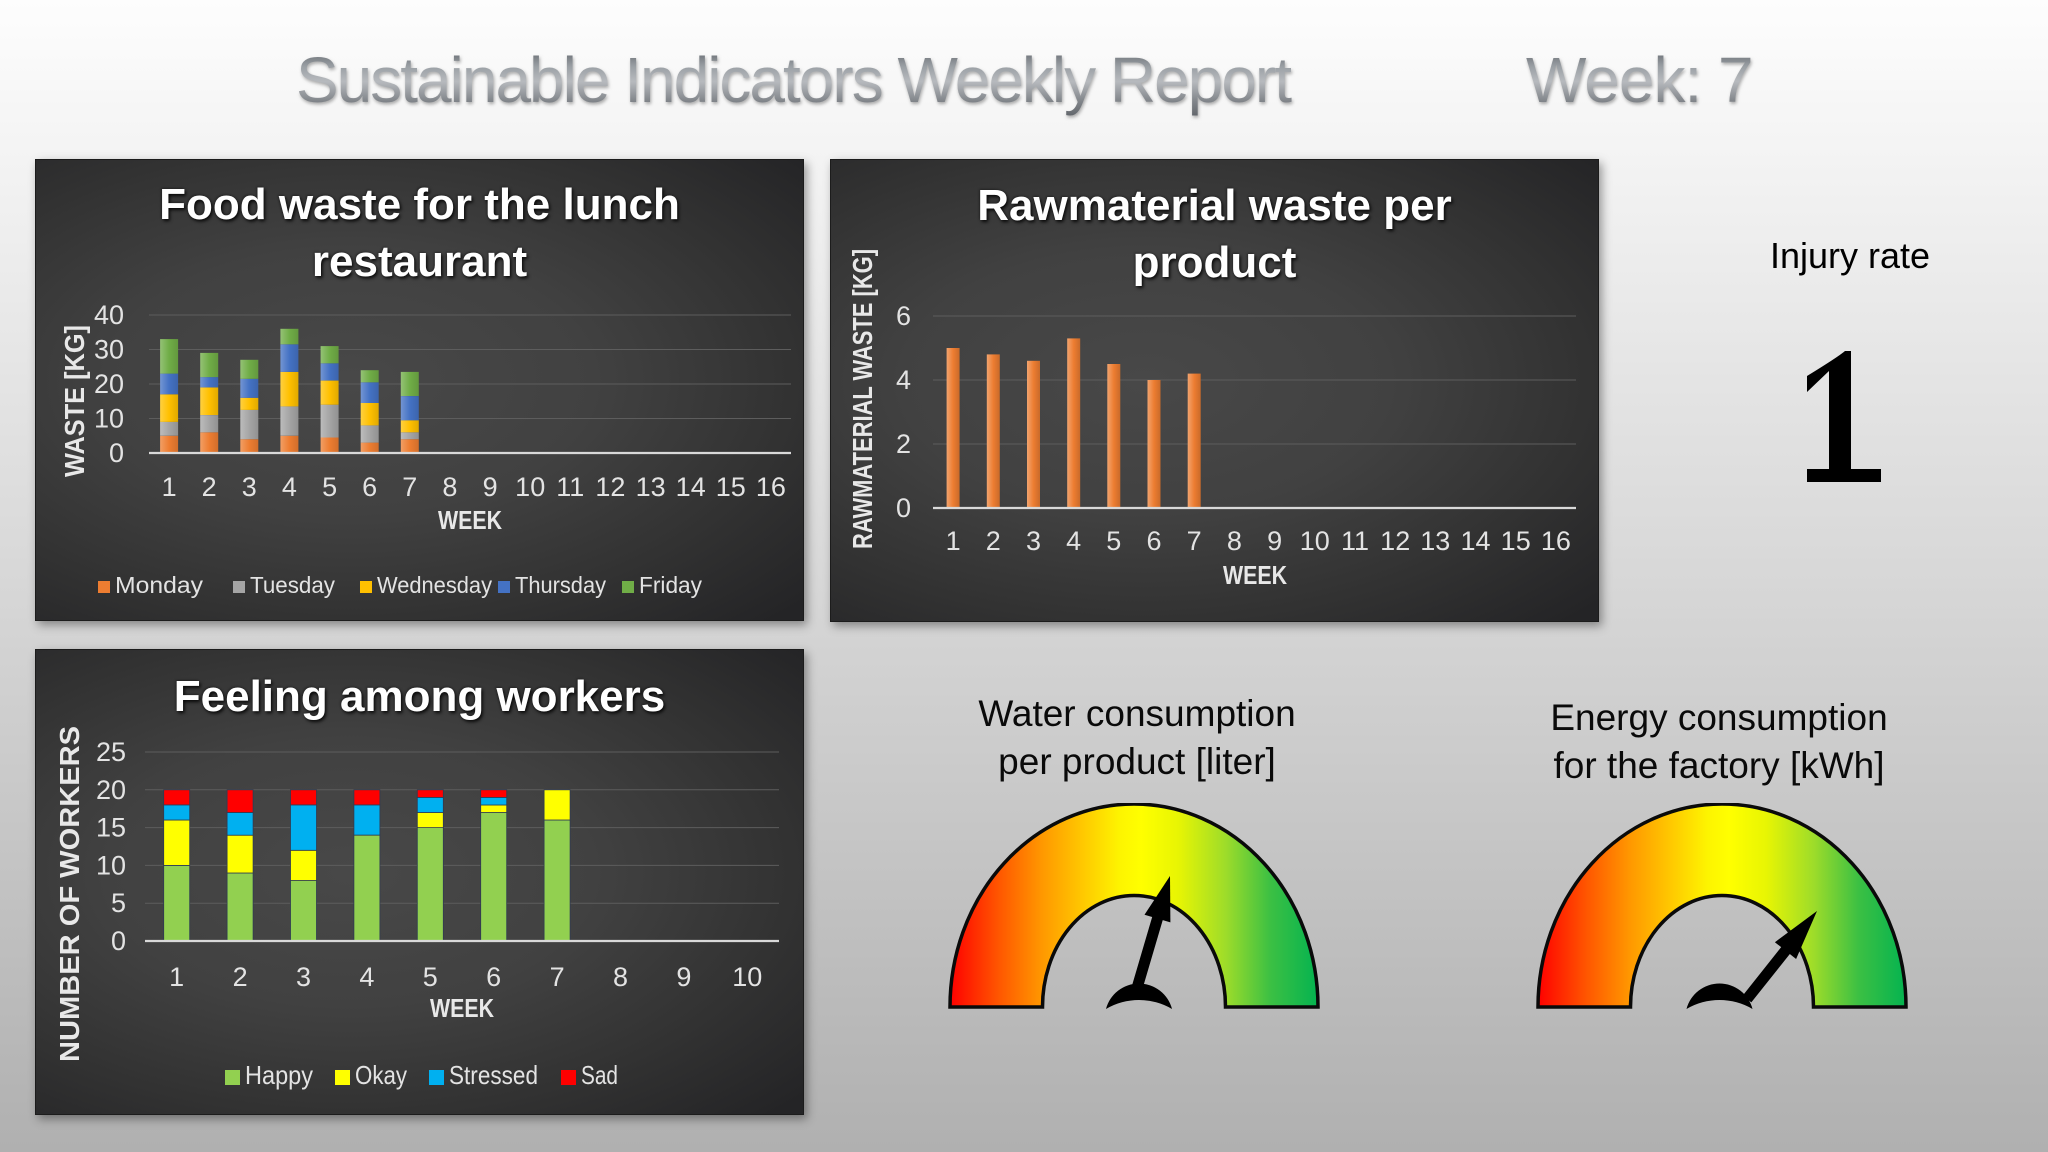 This screenshot has height=1152, width=2048. What do you see at coordinates (560, 585) in the screenshot?
I see `svg-text: Thursday` at bounding box center [560, 585].